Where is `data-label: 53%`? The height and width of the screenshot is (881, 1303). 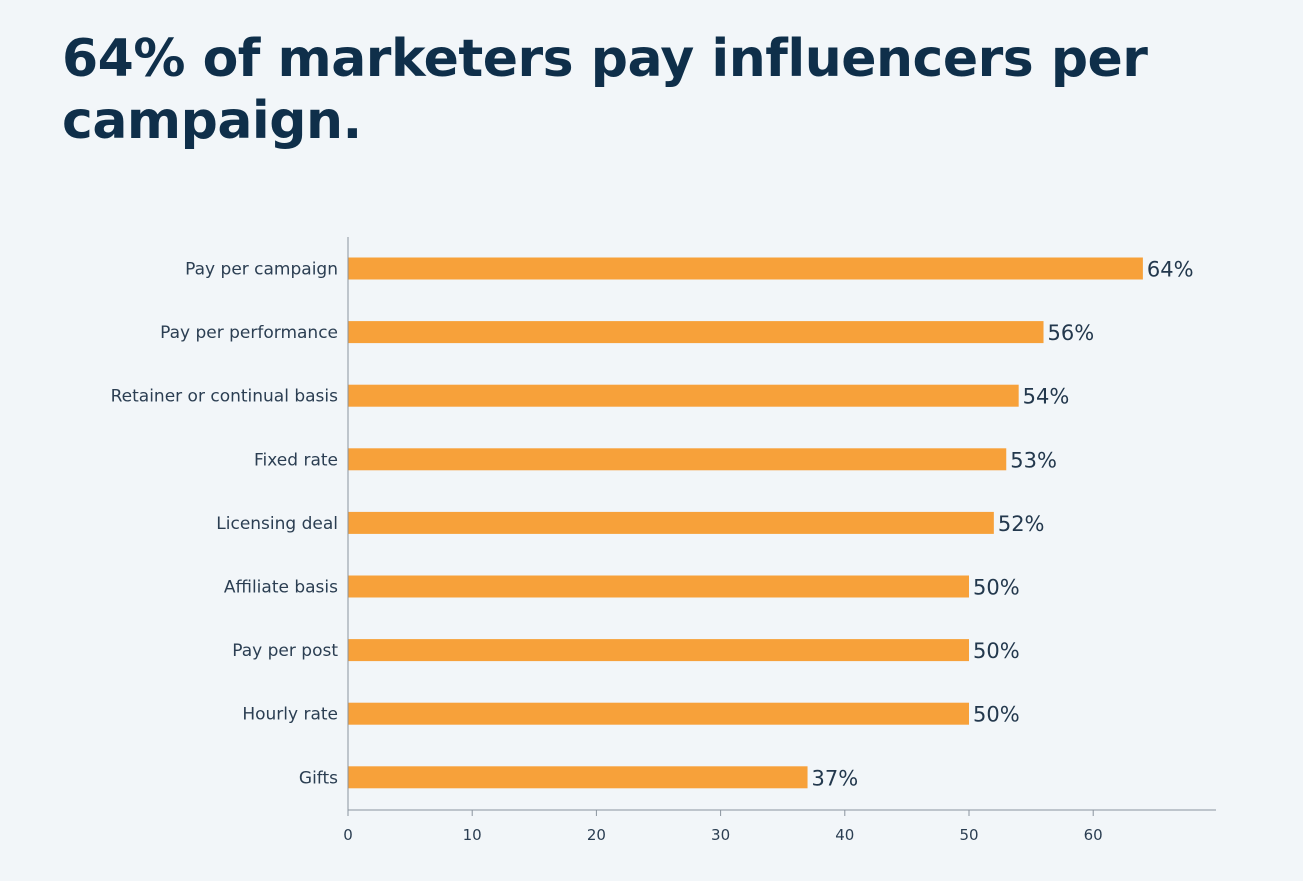 data-label: 53% is located at coordinates (1033, 460).